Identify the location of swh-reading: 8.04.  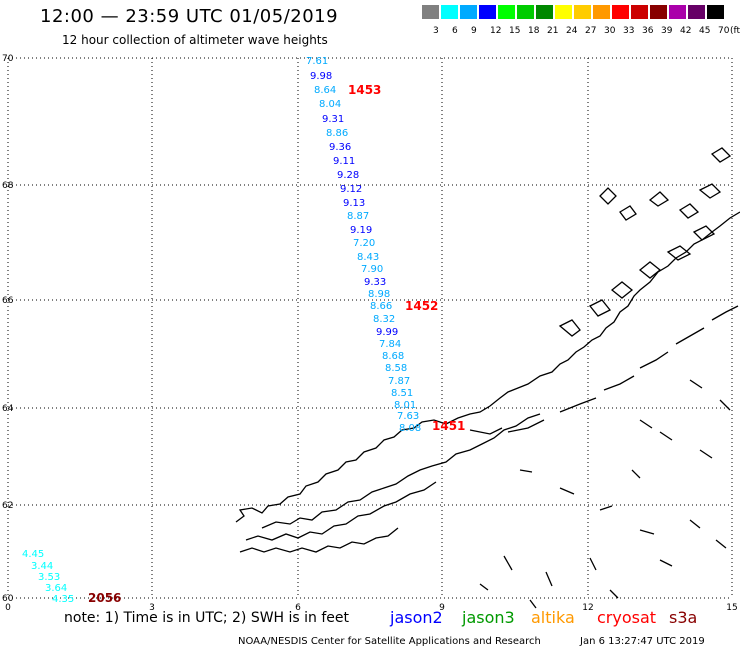
(330, 104).